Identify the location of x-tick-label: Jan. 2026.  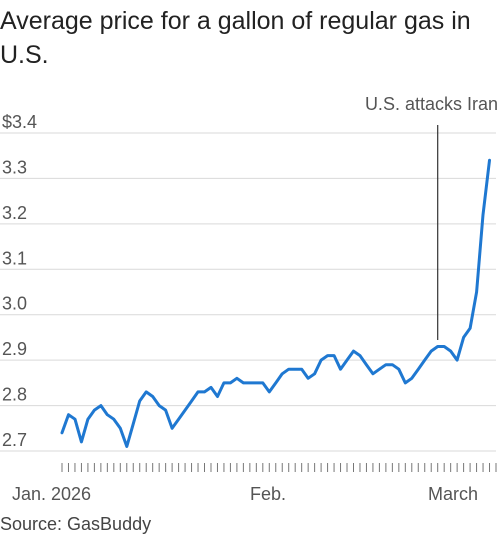
(51, 494).